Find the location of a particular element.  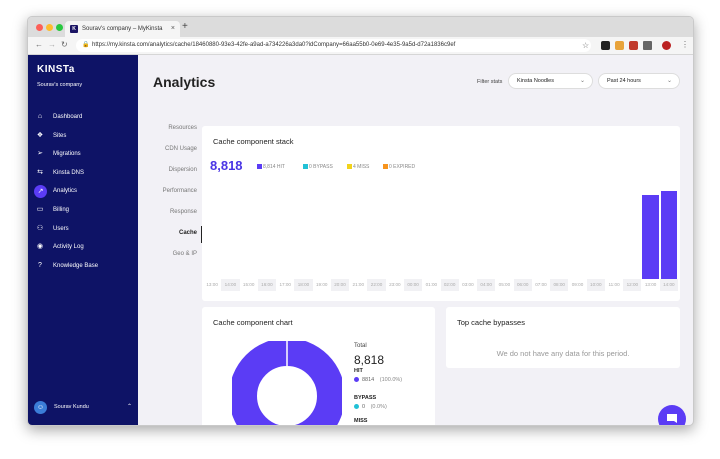

kinsta-logo: KINSTa is located at coordinates (56, 69).